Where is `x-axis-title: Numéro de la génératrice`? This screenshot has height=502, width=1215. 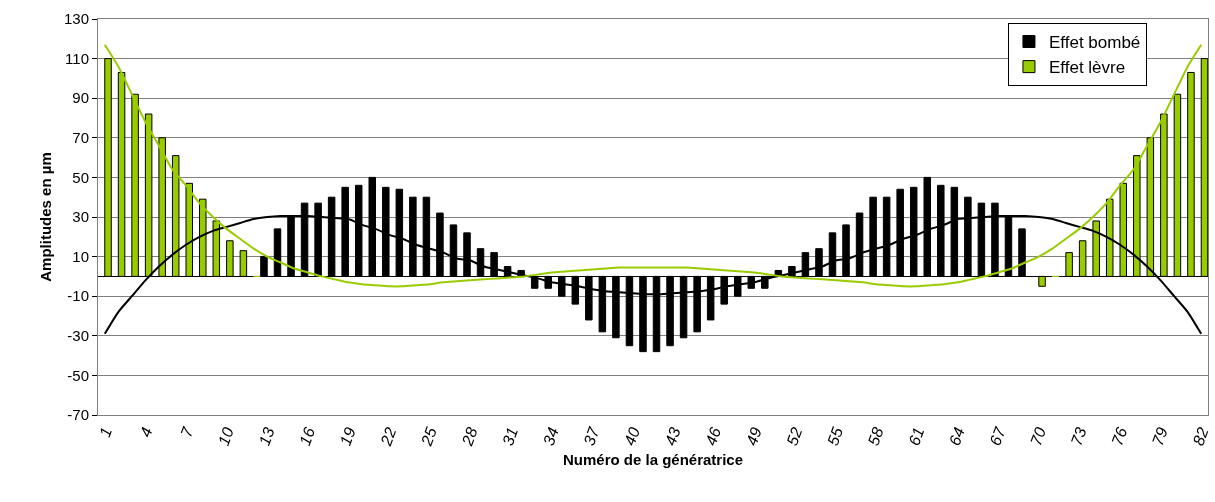
x-axis-title: Numéro de la génératrice is located at coordinates (653, 459).